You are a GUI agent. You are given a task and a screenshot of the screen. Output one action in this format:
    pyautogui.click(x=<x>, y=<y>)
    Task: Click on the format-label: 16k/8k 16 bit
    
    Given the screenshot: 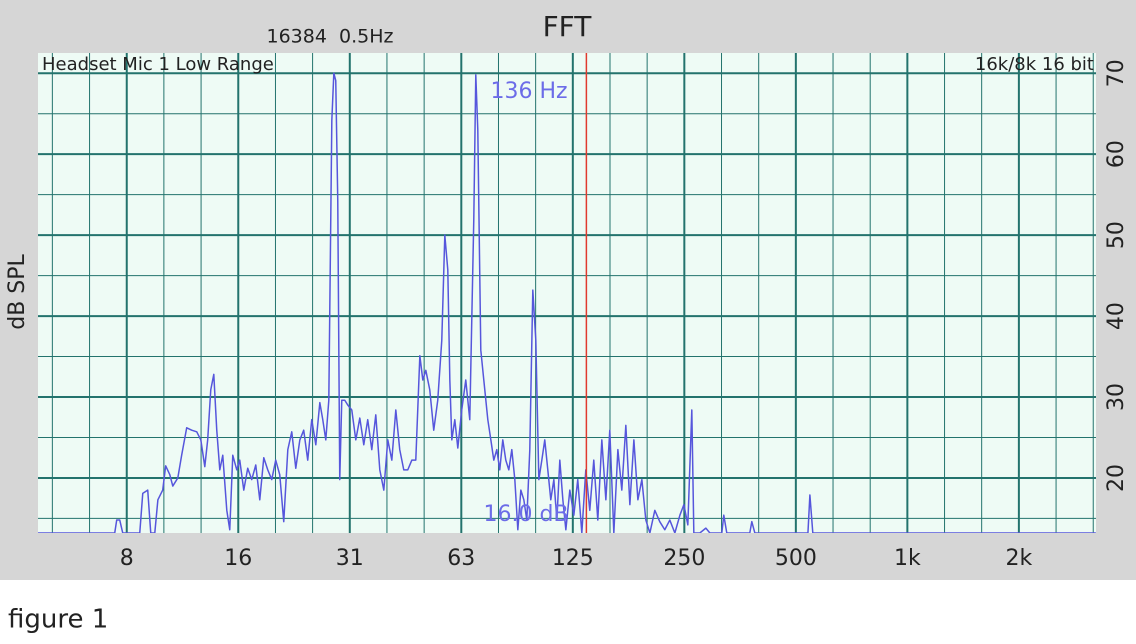 What is the action you would take?
    pyautogui.click(x=1034, y=64)
    